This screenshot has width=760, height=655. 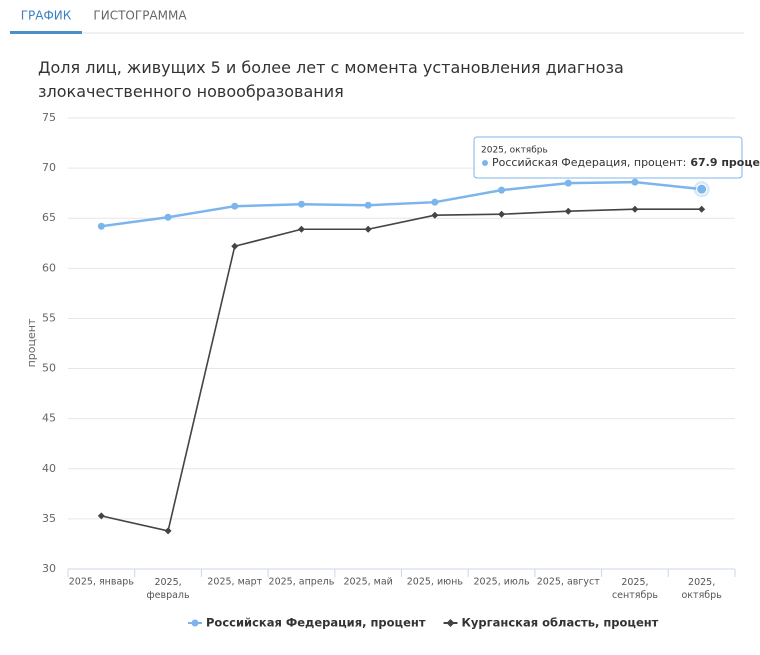 What do you see at coordinates (49, 418) in the screenshot?
I see `y-tick-label: 45` at bounding box center [49, 418].